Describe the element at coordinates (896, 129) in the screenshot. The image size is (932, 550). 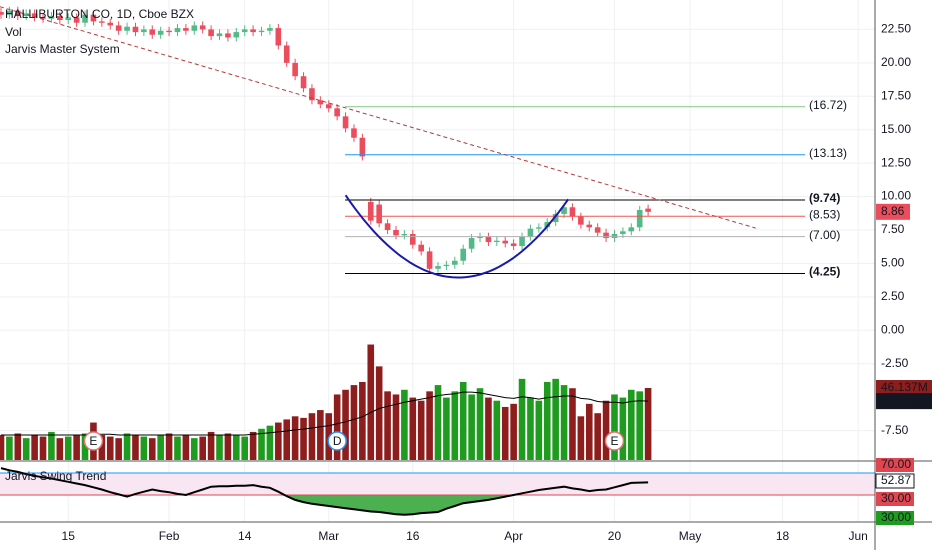
I see `y-tick-label: 15.00` at that location.